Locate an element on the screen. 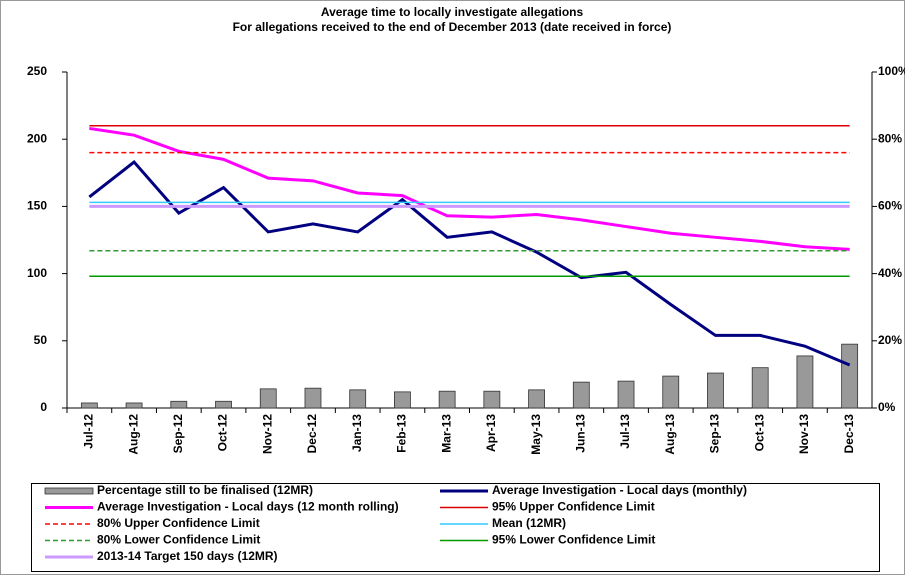 The height and width of the screenshot is (575, 905). x-tick-label: Dec-13 is located at coordinates (849, 434).